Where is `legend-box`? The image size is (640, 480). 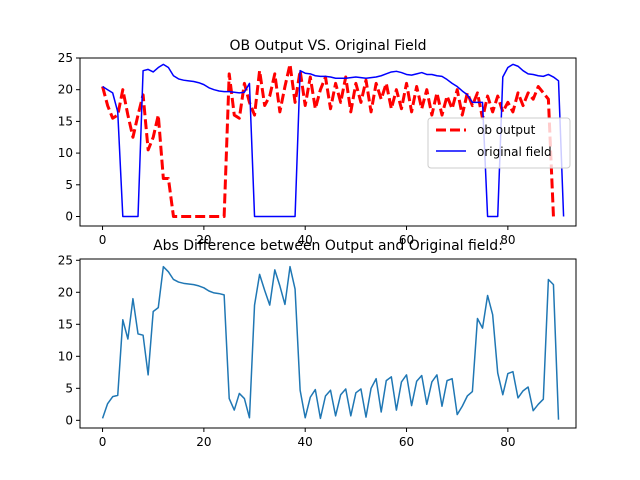
legend-box is located at coordinates (499, 143).